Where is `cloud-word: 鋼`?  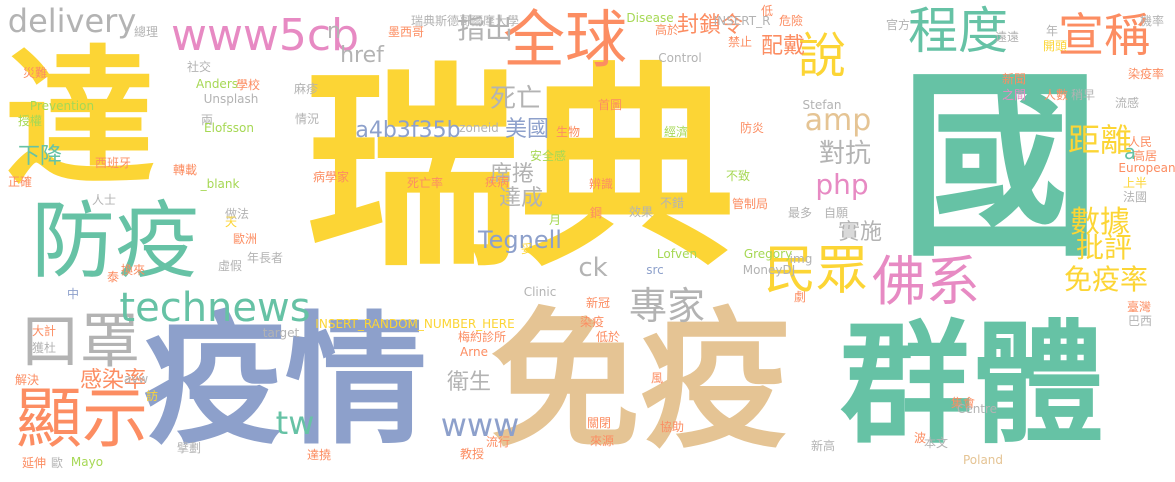 cloud-word: 鋼 is located at coordinates (596, 213).